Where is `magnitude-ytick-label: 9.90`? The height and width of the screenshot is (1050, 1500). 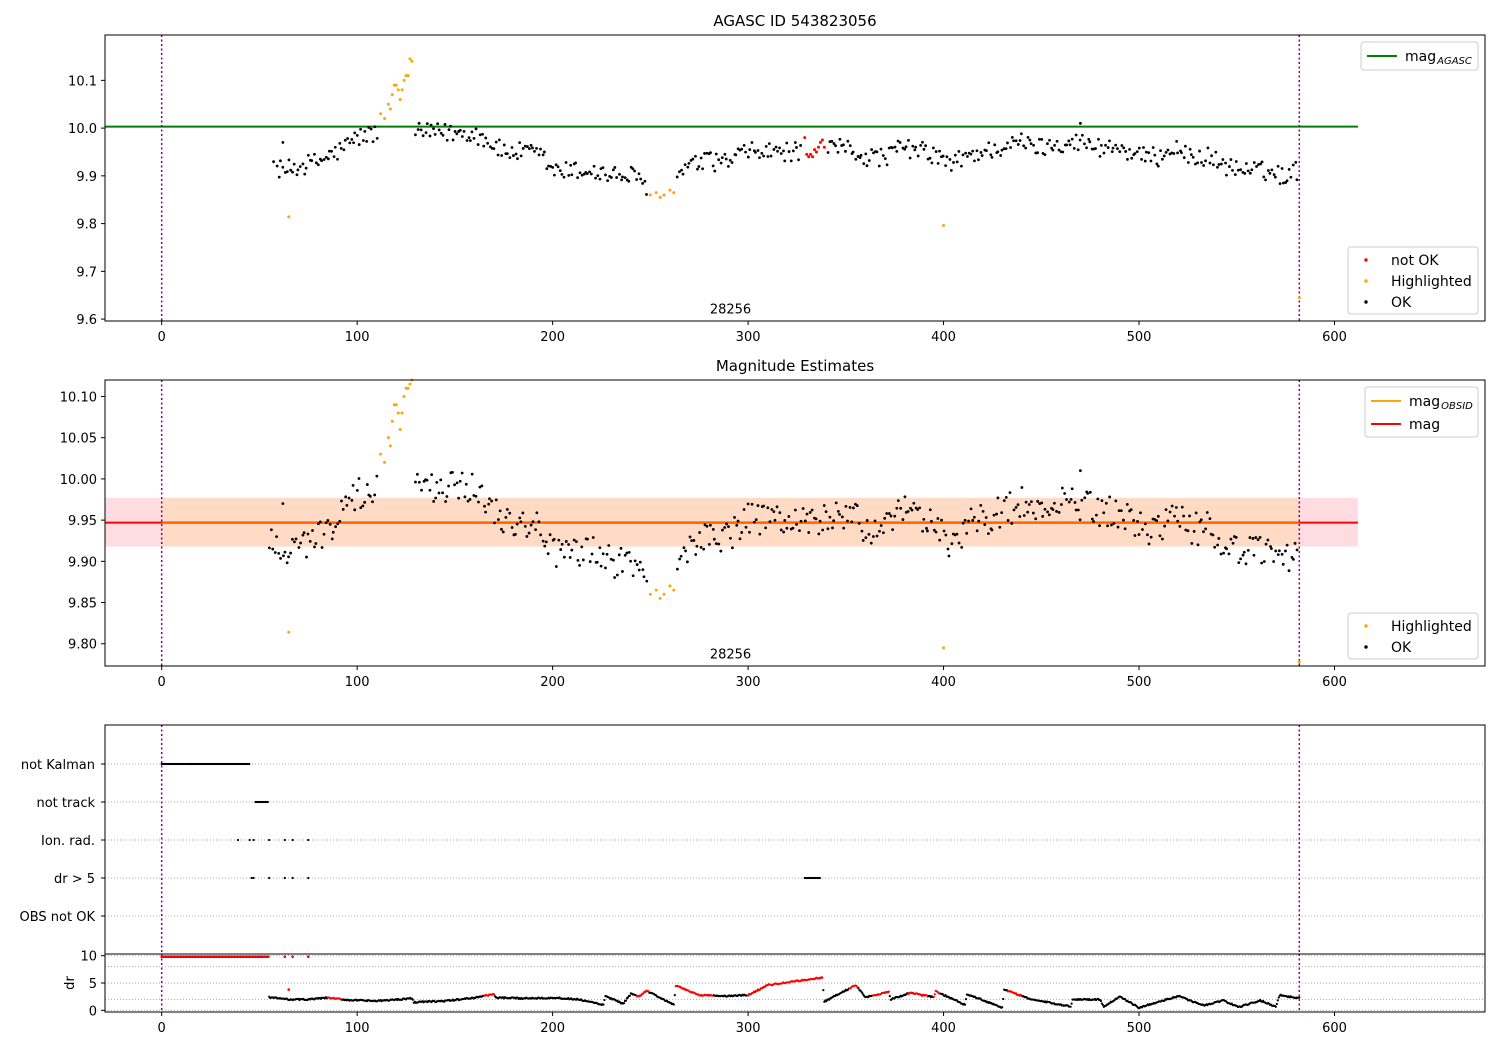
magnitude-ytick-label: 9.90 is located at coordinates (82, 562).